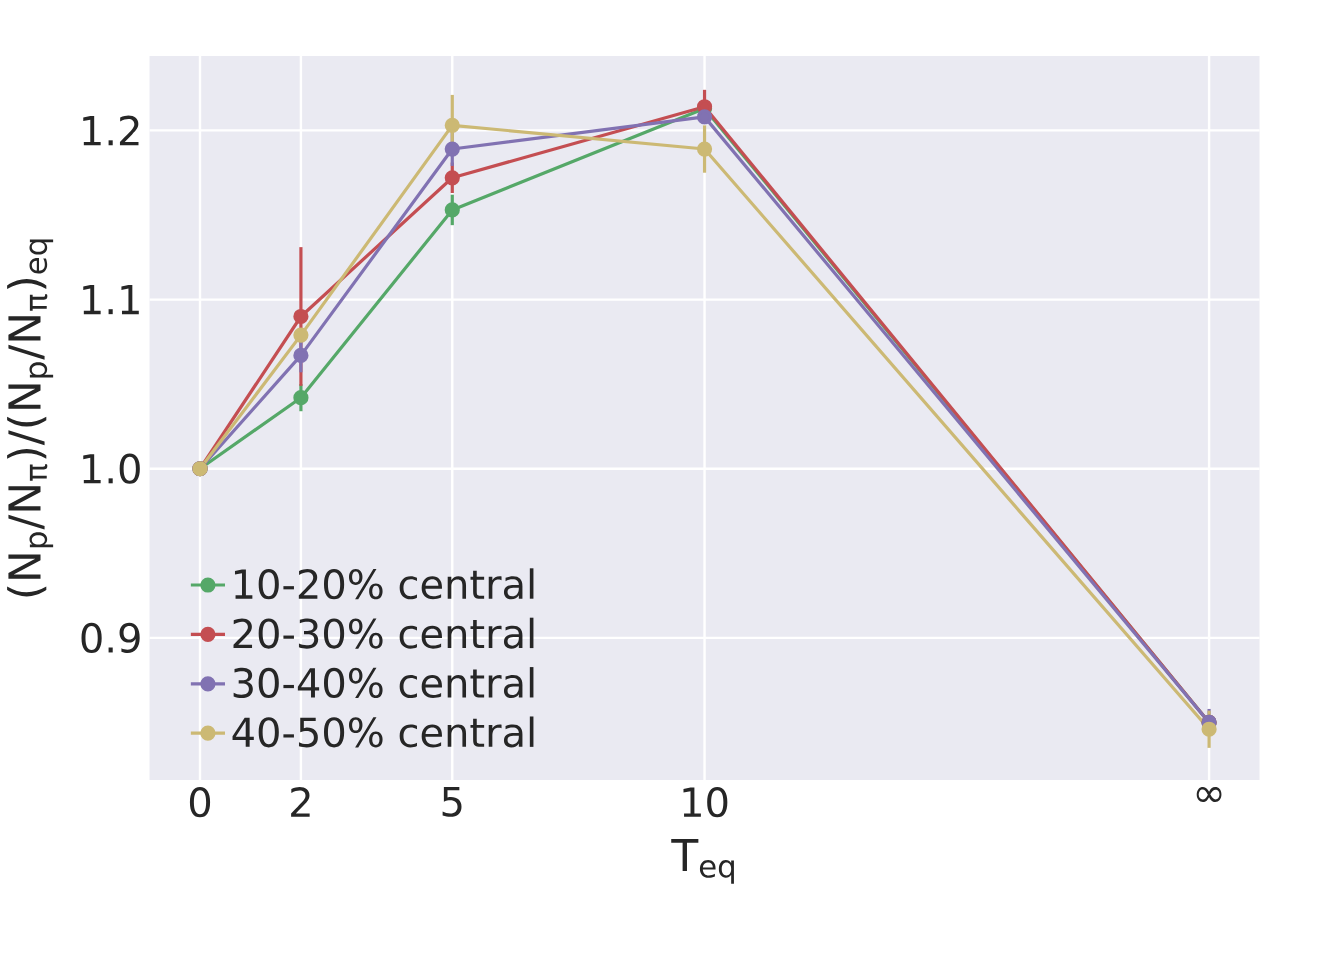 Image resolution: width=1341 pixels, height=970 pixels. I want to click on legend-label: 10-20% central, so click(384, 584).